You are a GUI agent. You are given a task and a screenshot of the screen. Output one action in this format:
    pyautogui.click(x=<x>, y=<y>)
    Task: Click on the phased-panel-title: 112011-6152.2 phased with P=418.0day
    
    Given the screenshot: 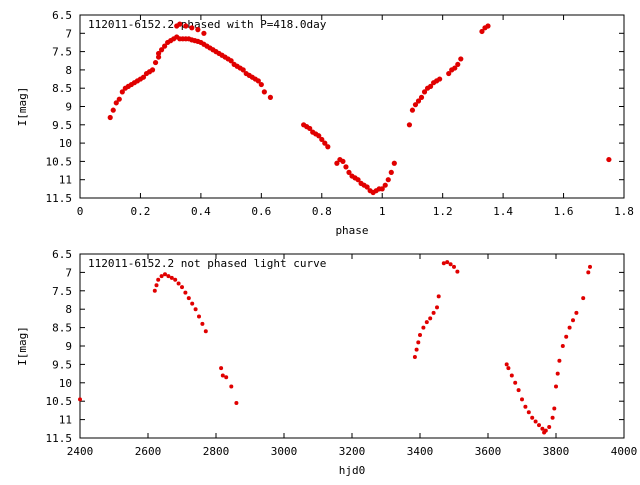 What is the action you would take?
    pyautogui.click(x=207, y=24)
    